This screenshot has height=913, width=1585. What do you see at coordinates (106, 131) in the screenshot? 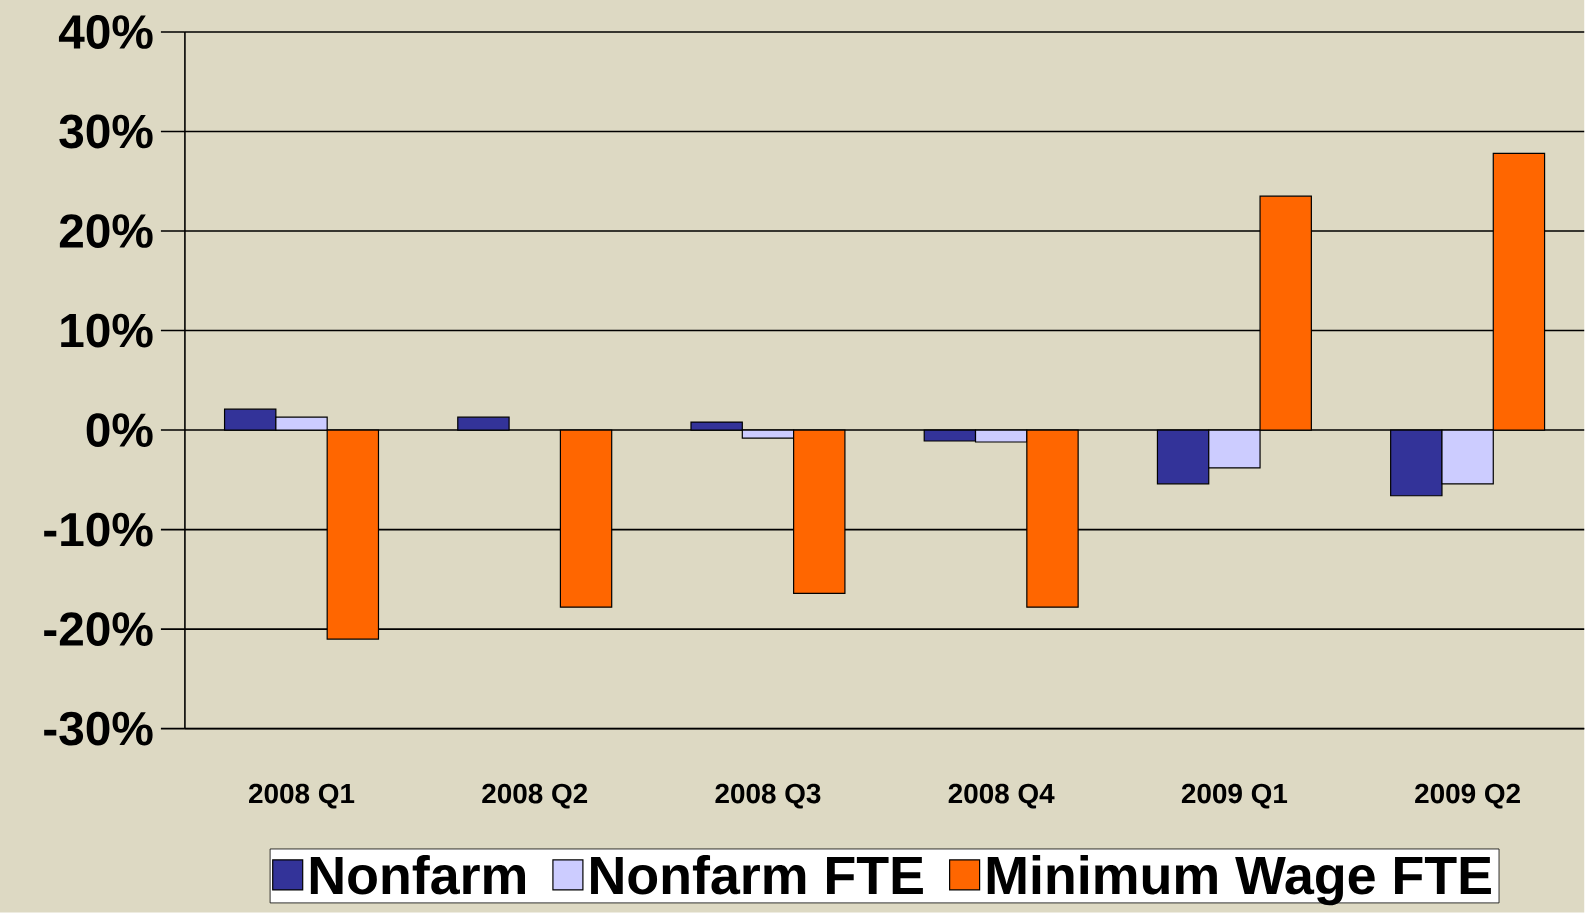
I see `y-tick-label: 30%` at bounding box center [106, 131].